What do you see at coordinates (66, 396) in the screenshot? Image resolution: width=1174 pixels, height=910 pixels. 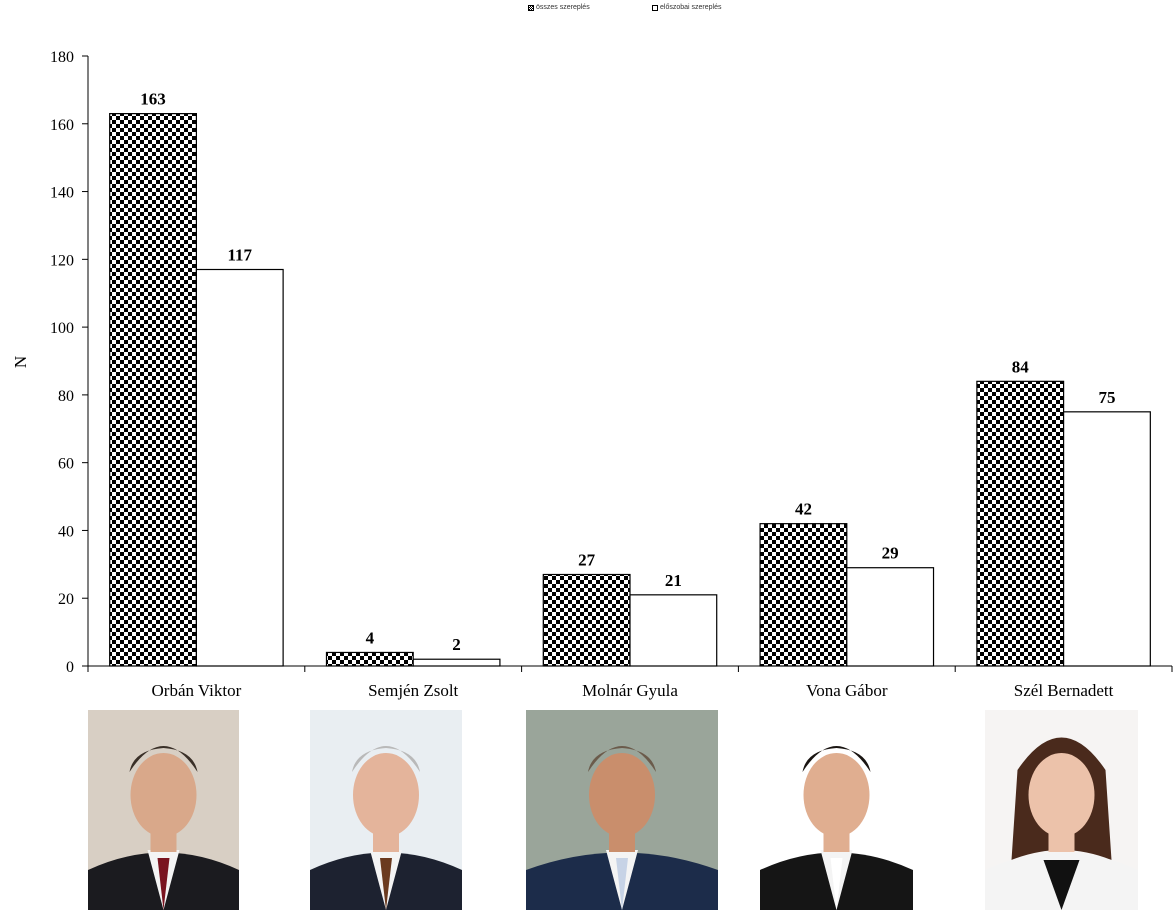 I see `y-tick-label: 80` at bounding box center [66, 396].